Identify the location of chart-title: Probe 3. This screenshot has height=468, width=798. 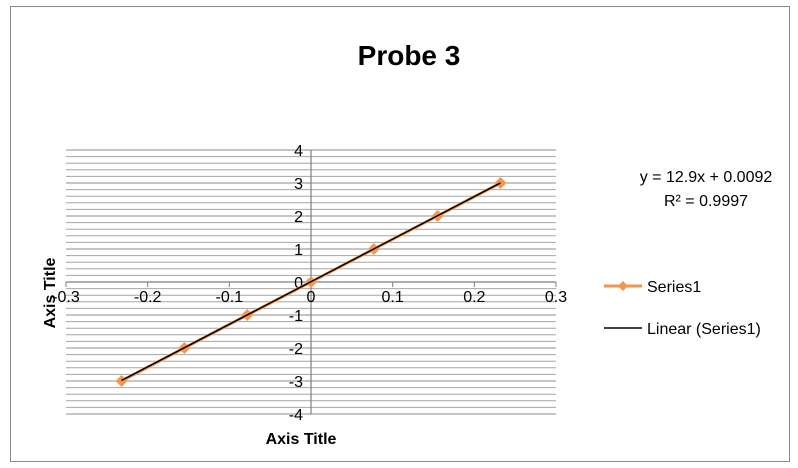
(409, 55).